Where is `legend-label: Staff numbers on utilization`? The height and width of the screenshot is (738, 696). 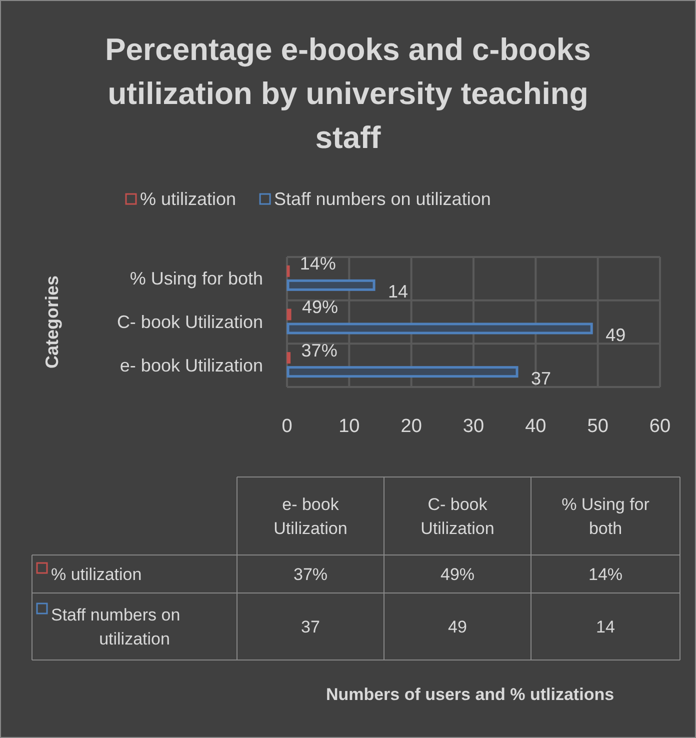
legend-label: Staff numbers on utilization is located at coordinates (382, 199).